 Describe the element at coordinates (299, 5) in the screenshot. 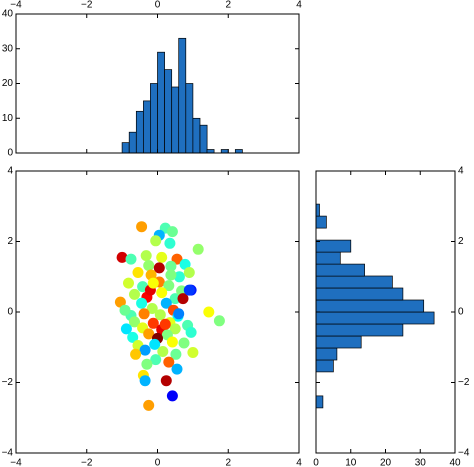

I see `histogram-x-xtick-label: 4` at that location.